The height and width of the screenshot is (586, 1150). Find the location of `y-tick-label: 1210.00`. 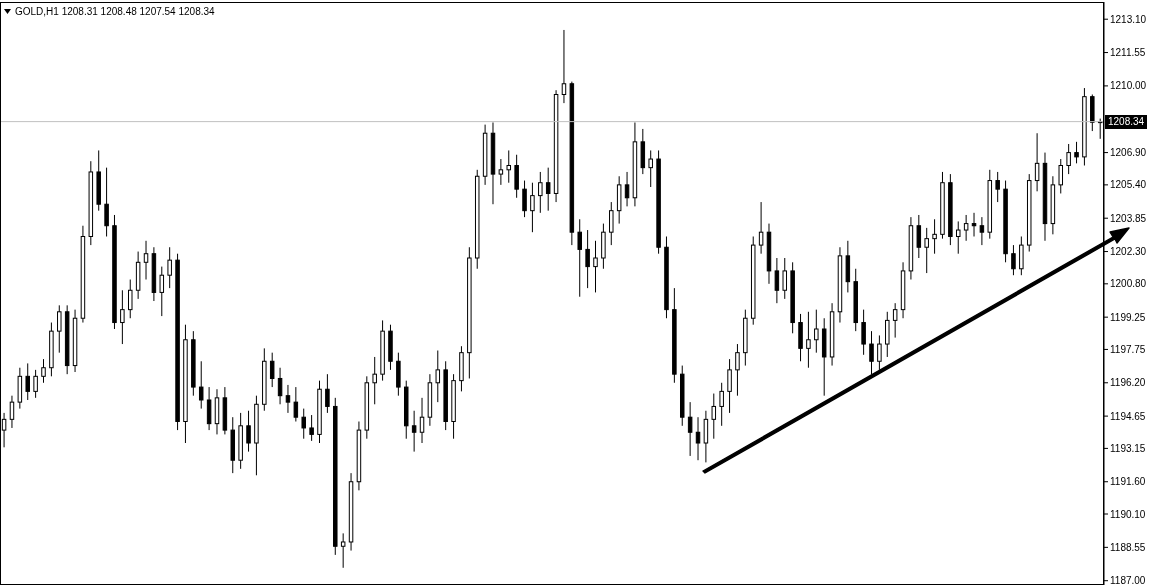

y-tick-label: 1210.00 is located at coordinates (1128, 86).